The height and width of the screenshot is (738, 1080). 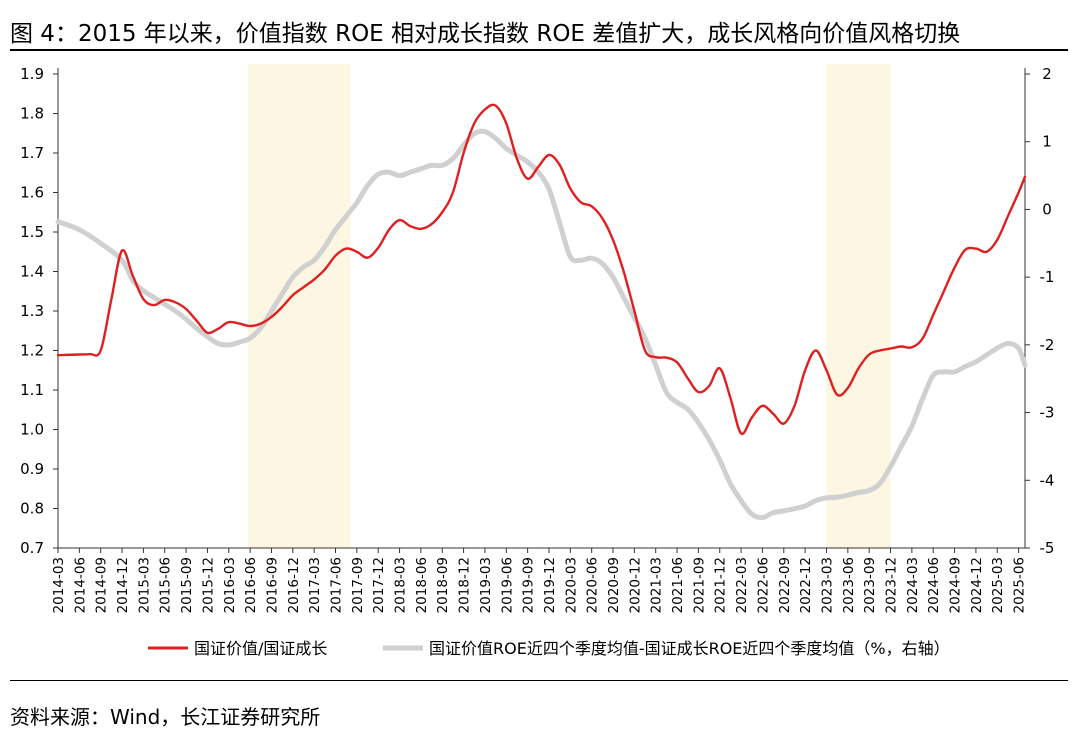 What do you see at coordinates (144, 585) in the screenshot?
I see `x-axis-tick-label: 2015-03` at bounding box center [144, 585].